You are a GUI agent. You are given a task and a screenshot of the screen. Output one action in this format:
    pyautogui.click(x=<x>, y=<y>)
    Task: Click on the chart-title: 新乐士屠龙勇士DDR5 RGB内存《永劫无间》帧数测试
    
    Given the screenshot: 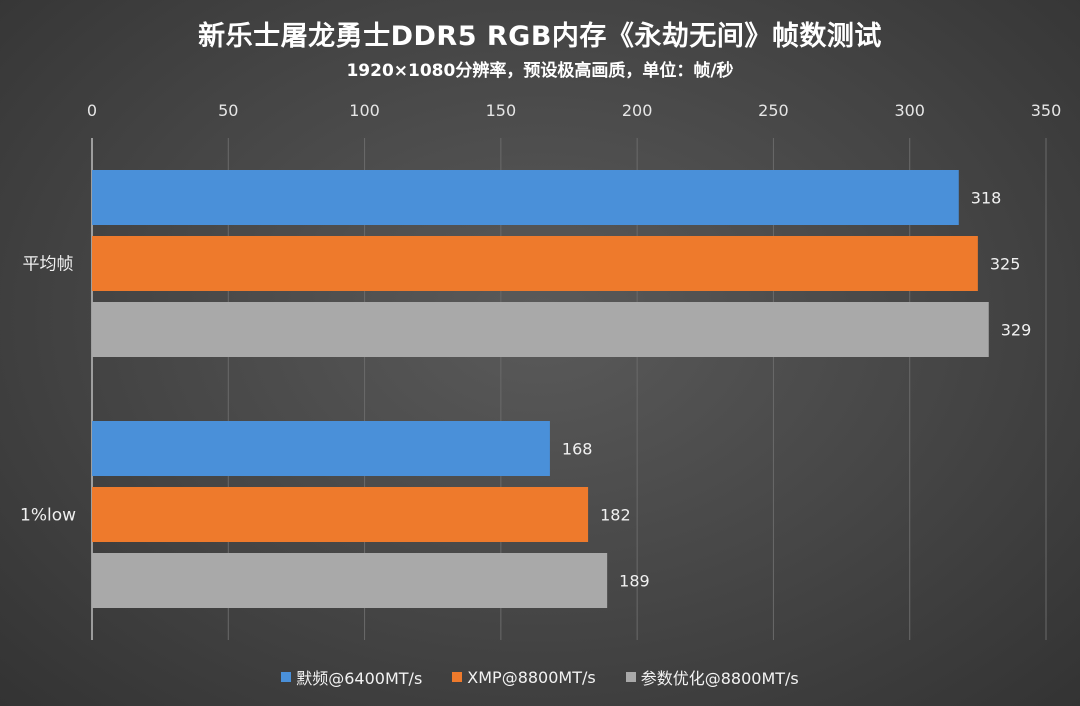 What is the action you would take?
    pyautogui.click(x=540, y=36)
    